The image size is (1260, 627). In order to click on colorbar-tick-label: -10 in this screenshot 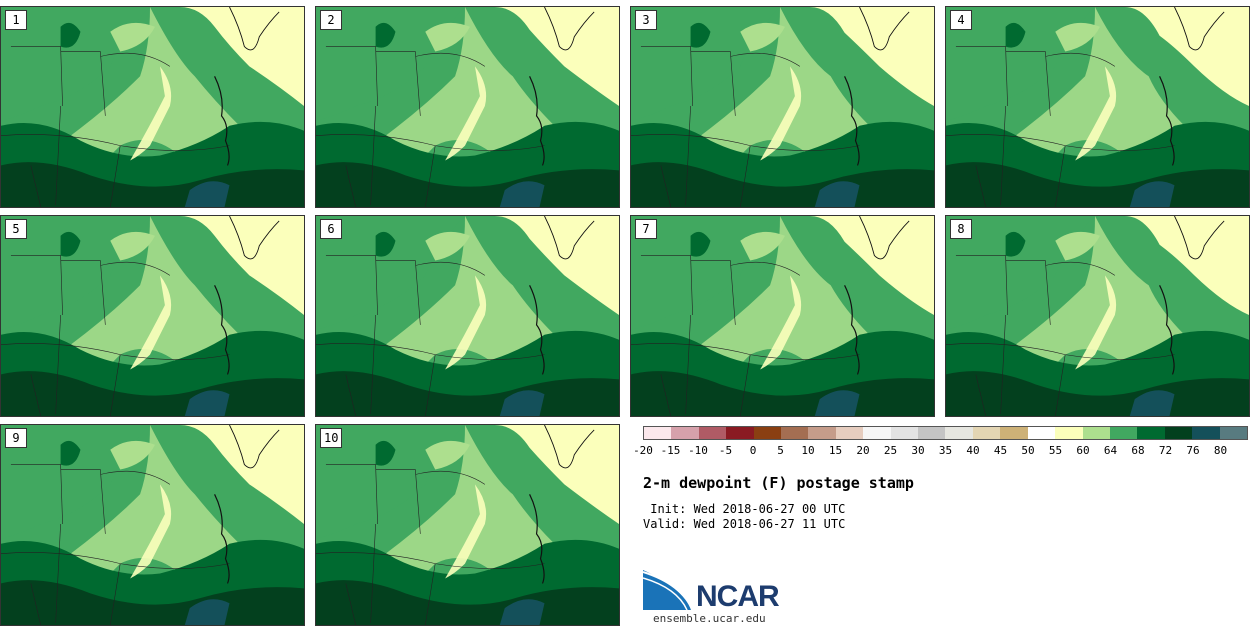, I will do `click(698, 450)`.